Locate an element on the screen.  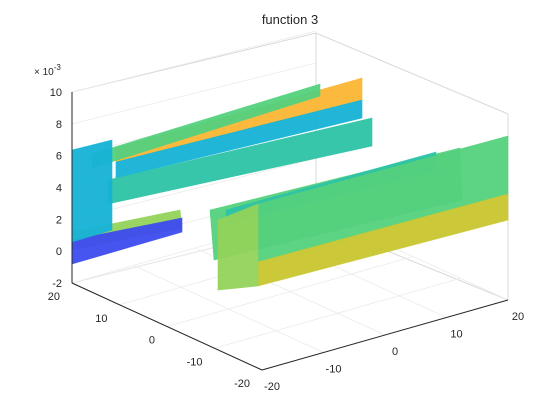
y-tick-label: 0 is located at coordinates (152, 341).